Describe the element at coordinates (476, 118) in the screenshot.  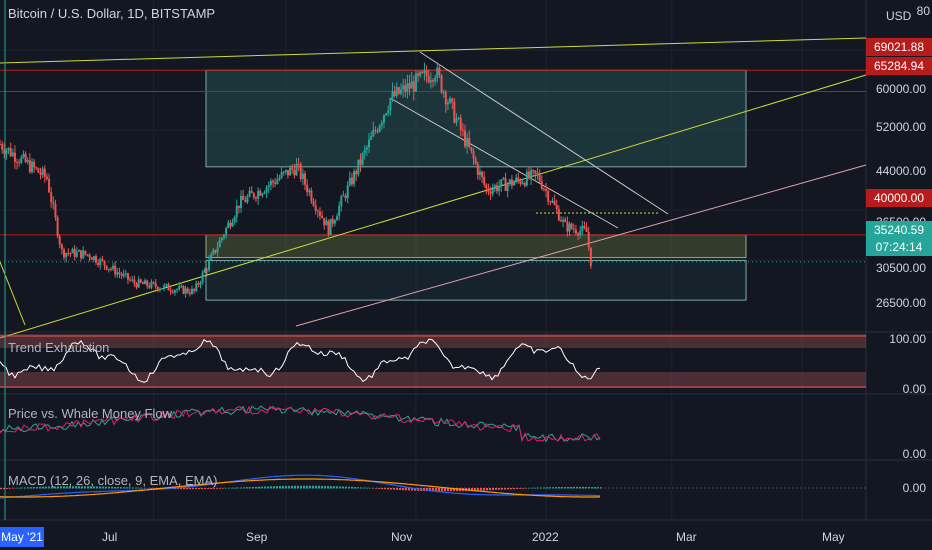
I see `supply-zone-box` at that location.